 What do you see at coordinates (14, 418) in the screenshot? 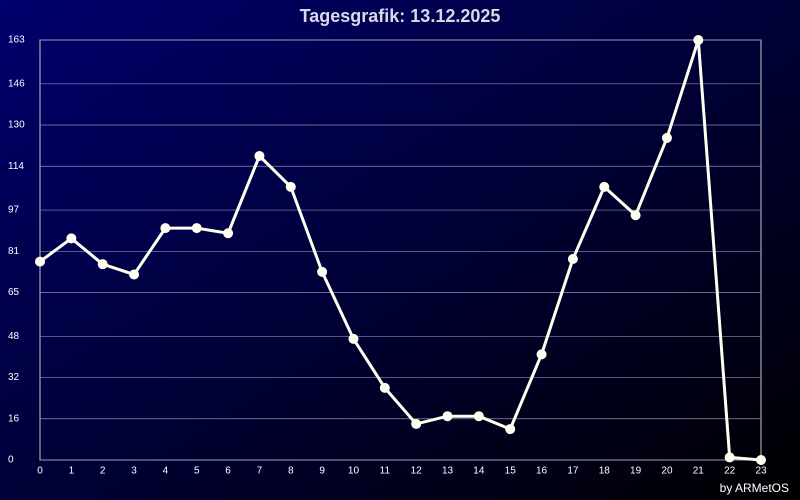
I see `y-tick-label: 16` at bounding box center [14, 418].